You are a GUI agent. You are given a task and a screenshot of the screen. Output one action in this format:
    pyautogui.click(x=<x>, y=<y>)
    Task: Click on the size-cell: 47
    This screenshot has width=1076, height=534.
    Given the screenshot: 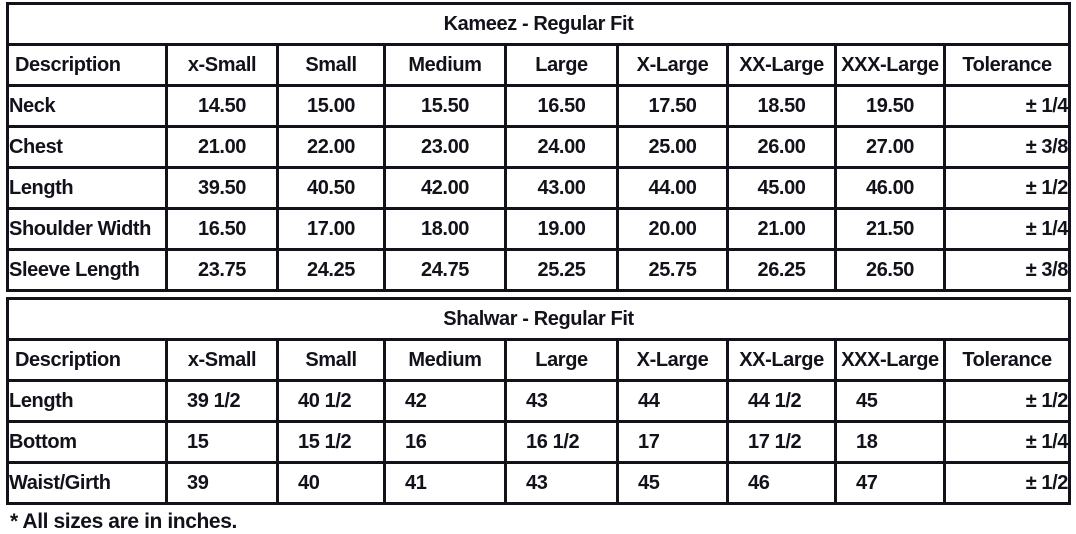 What is the action you would take?
    pyautogui.click(x=890, y=483)
    